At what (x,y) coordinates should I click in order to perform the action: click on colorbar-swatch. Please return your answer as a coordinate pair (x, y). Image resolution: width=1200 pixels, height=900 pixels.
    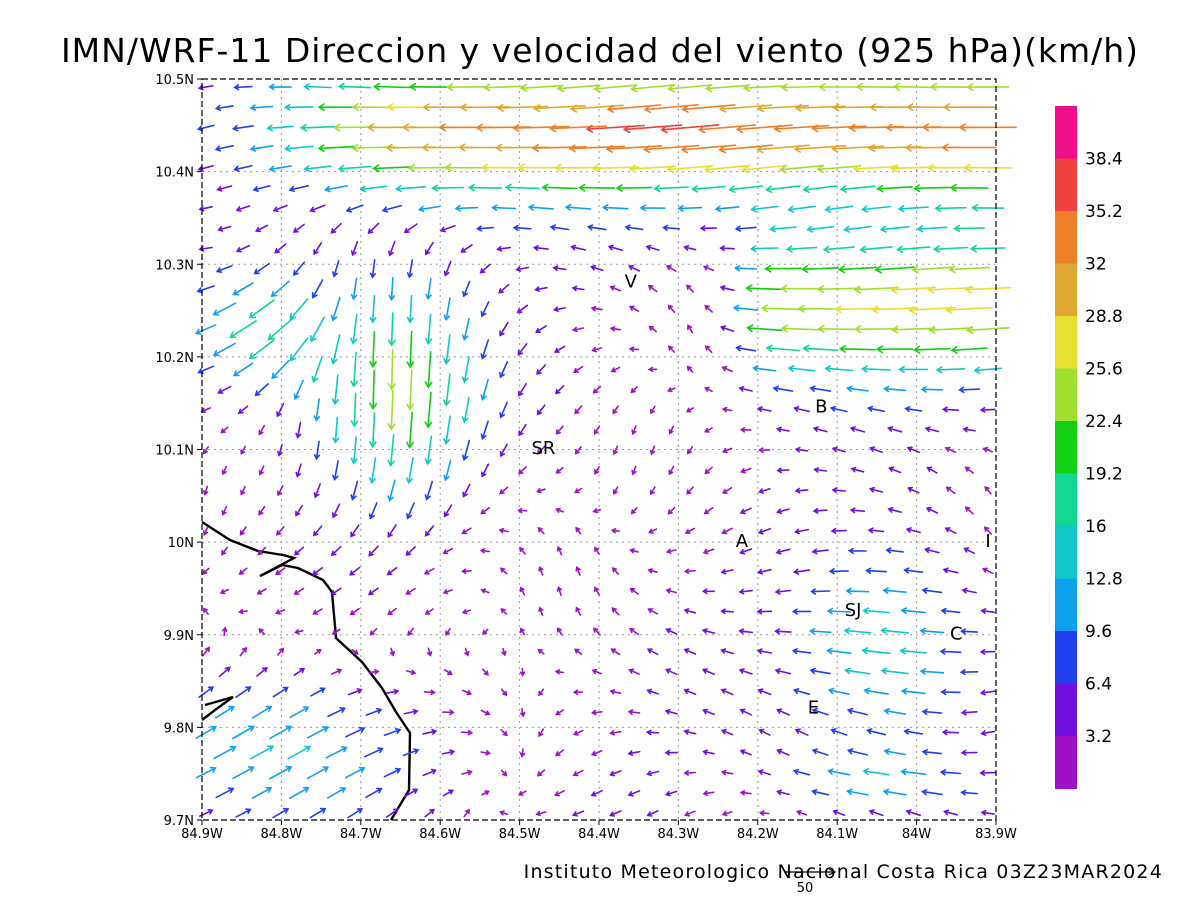
    Looking at the image, I should click on (1066, 762).